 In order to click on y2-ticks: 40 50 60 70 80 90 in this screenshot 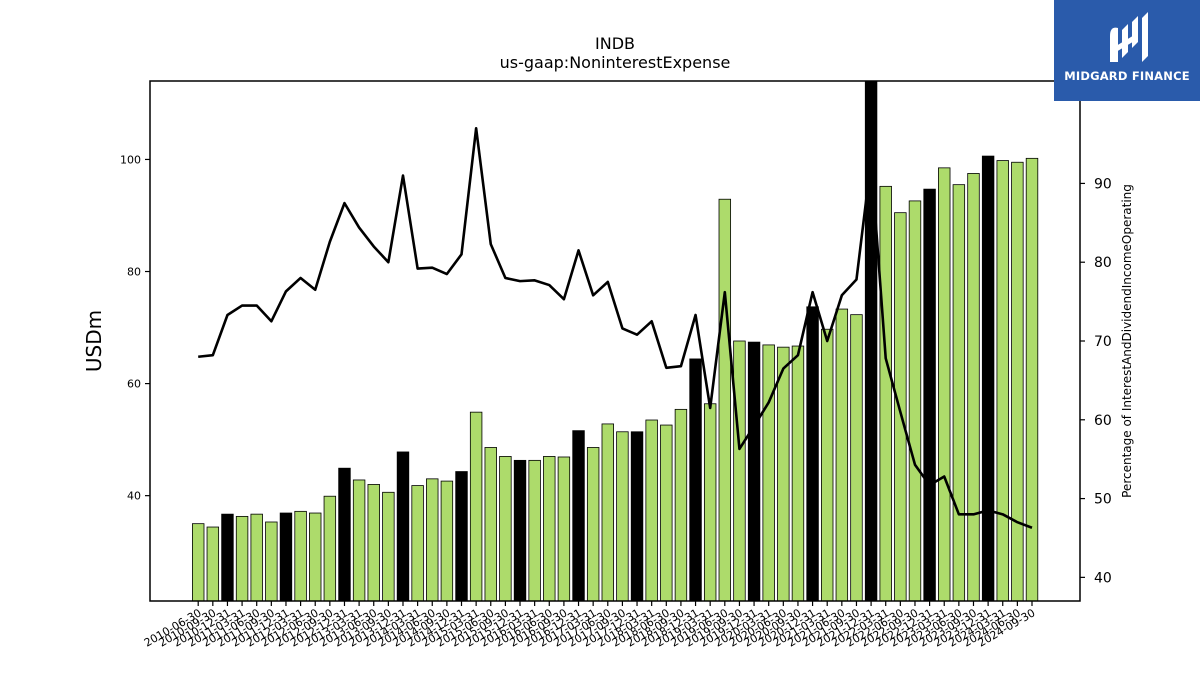, I will do `click(1096, 381)`.